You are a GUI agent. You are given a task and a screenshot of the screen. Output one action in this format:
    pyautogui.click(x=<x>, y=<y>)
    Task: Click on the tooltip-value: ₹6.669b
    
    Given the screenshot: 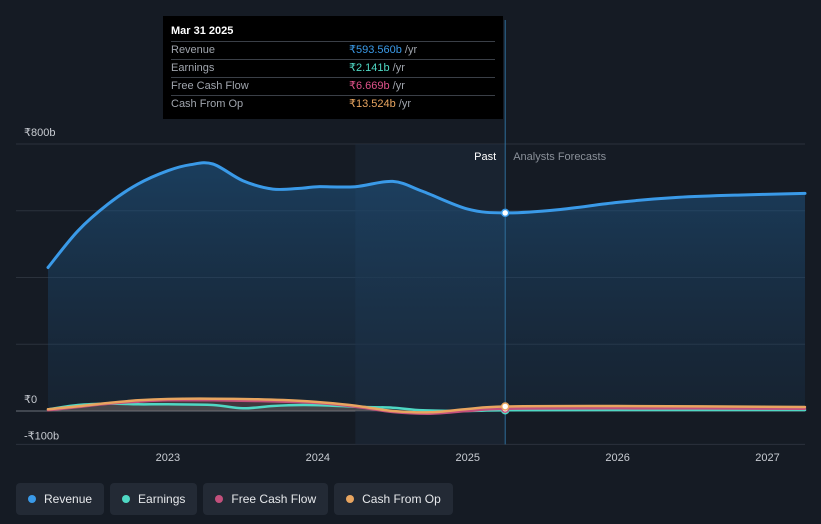 What is the action you would take?
    pyautogui.click(x=369, y=86)
    